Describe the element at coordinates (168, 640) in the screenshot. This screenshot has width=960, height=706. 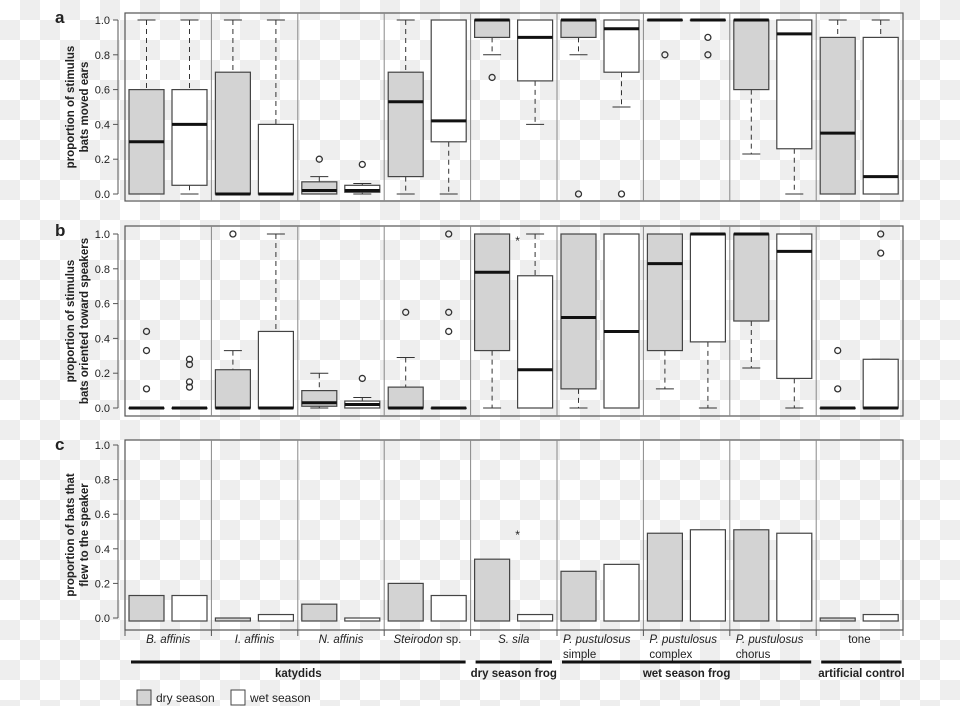
I see `x-category-label: B. affinis` at that location.